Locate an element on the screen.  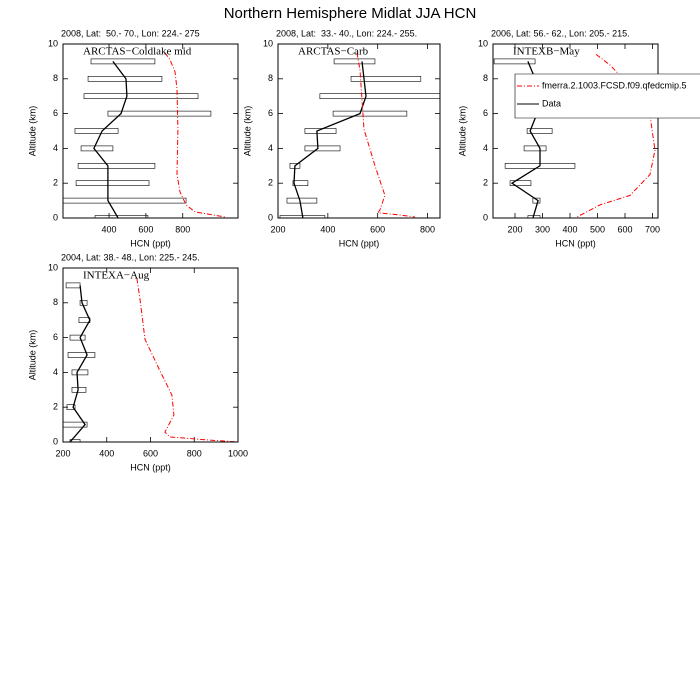
panel-label: INTEXA−Aug is located at coordinates (116, 276).